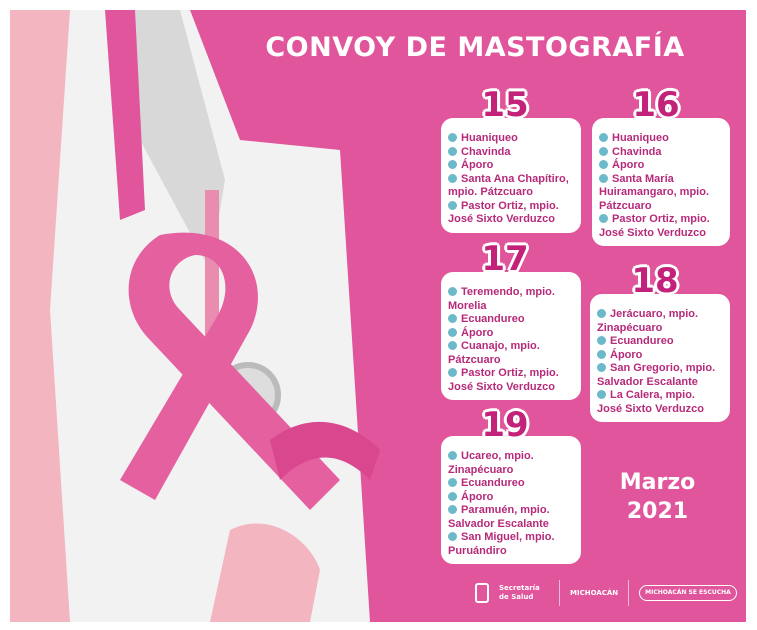 This screenshot has width=757, height=630. What do you see at coordinates (648, 321) in the screenshot?
I see `list-item: Jerácuaro, mpio. Zinapécuaro` at bounding box center [648, 321].